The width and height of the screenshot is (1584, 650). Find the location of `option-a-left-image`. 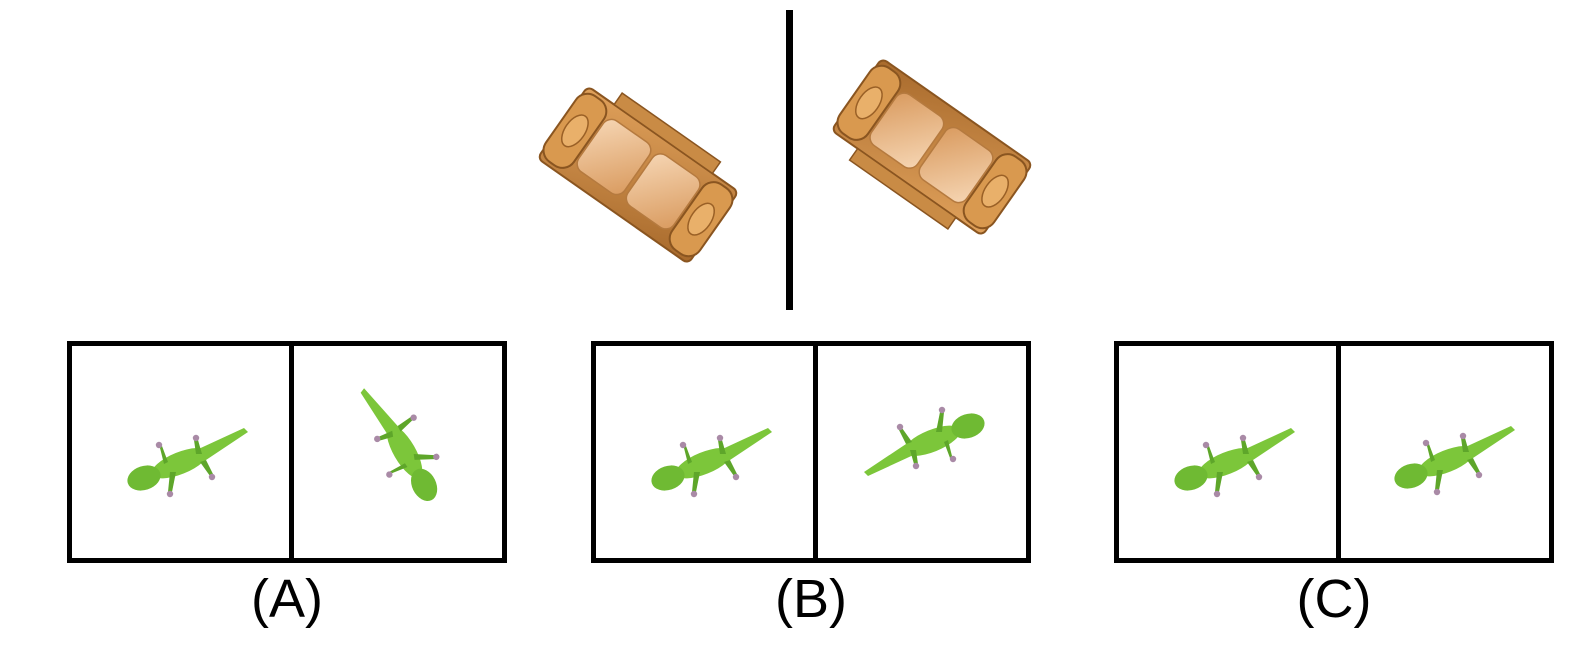

option-a-left-image is located at coordinates (179, 452).